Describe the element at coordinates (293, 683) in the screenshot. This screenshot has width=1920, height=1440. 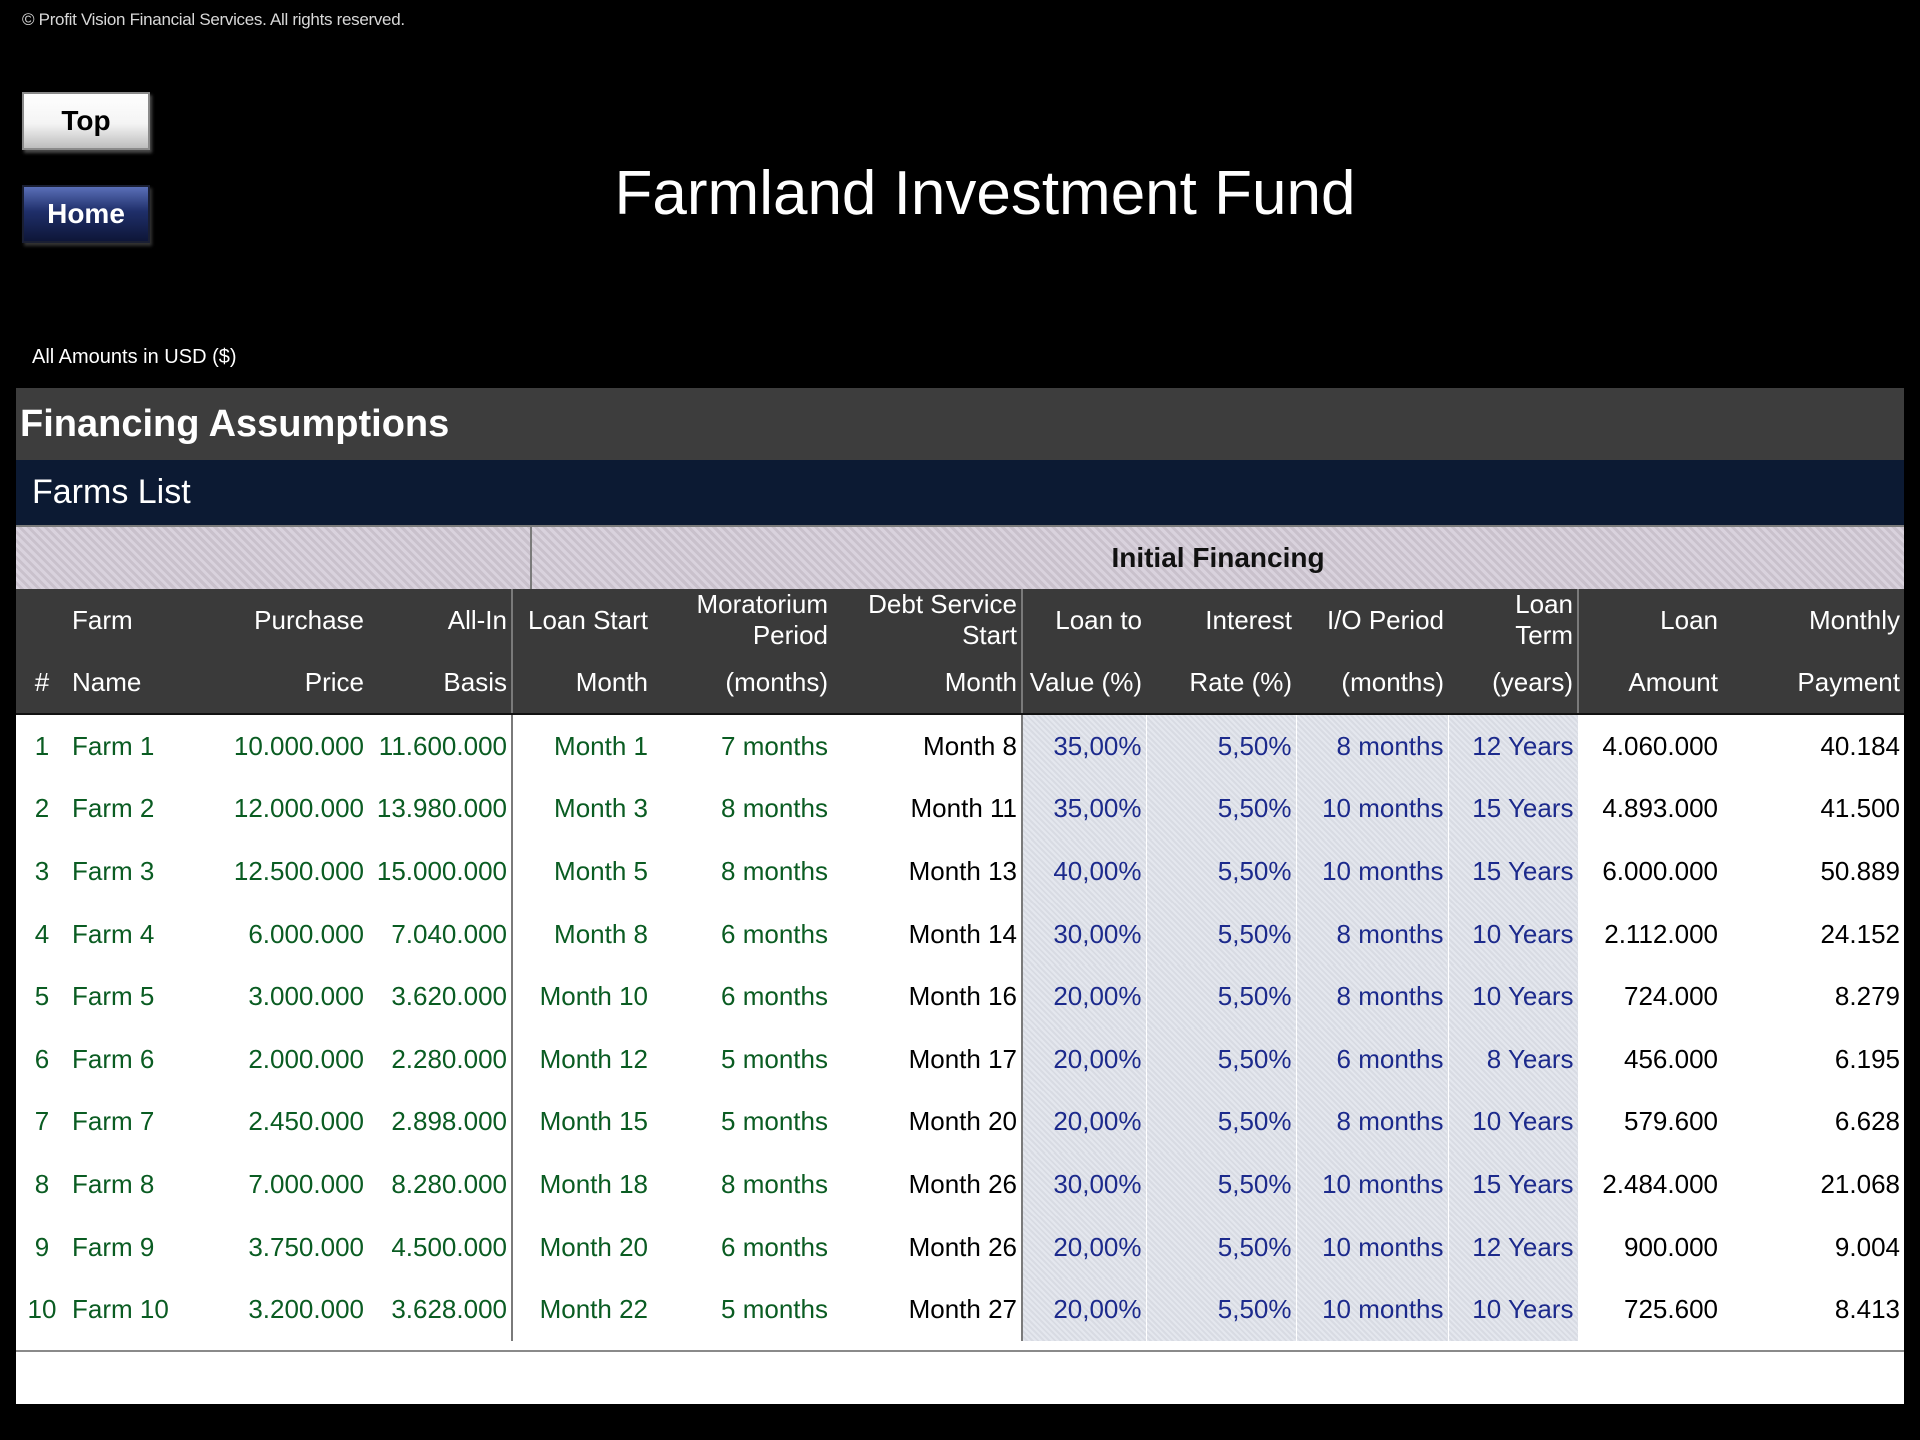
I see `col-header-purchase-price-2: Price` at that location.